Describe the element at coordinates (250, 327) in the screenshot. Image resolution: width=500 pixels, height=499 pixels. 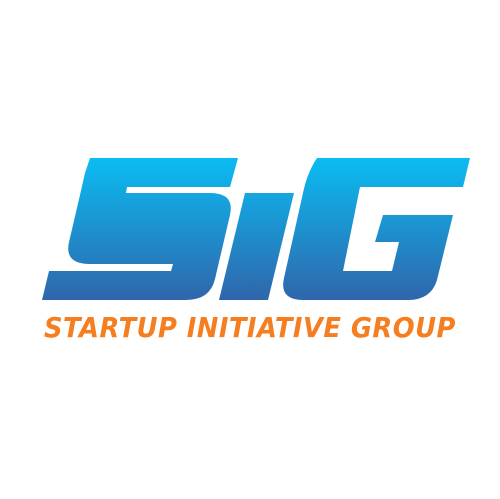
I see `tagline: STARTUP INITIATIVE GROUP` at that location.